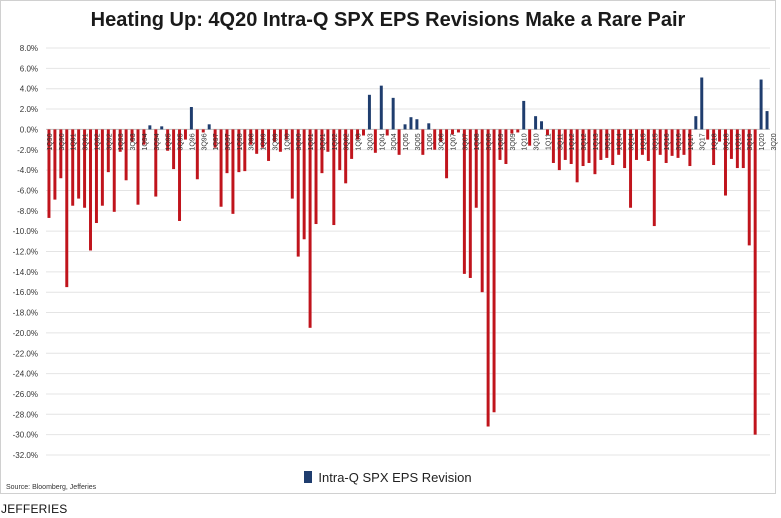 The image size is (781, 518). What do you see at coordinates (29, 109) in the screenshot?
I see `y-tick-label: 2.0%` at bounding box center [29, 109].